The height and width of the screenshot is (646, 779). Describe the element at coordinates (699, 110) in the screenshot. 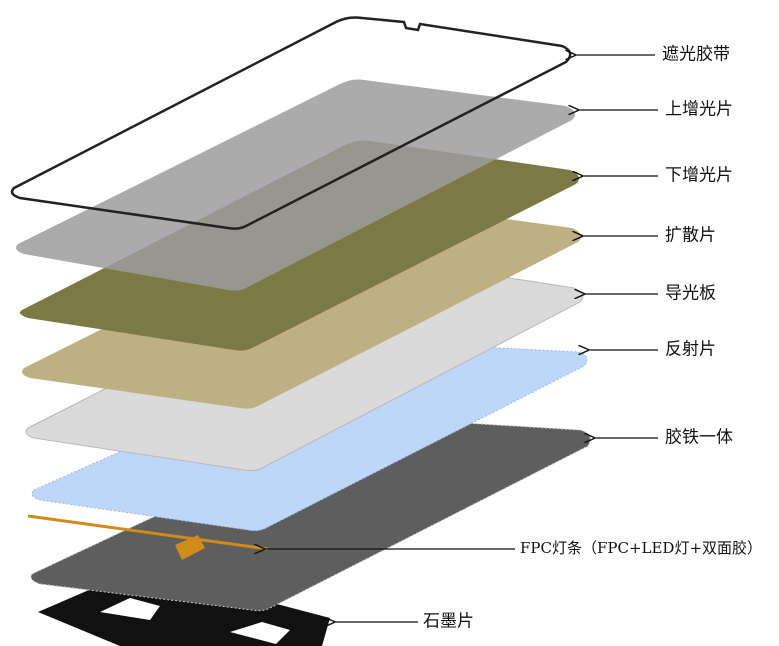

I see `layer-label: 上增光片` at that location.